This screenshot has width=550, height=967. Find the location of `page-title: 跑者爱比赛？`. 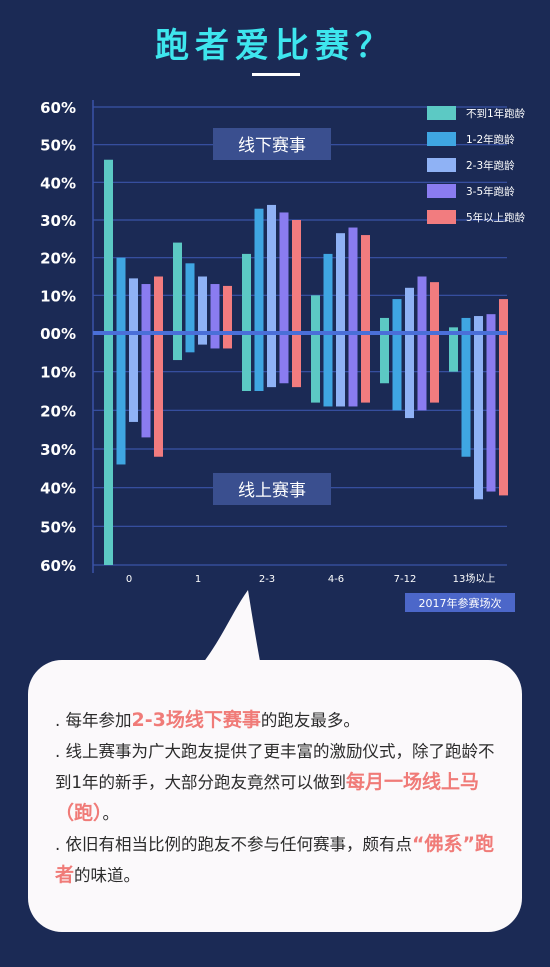

page-title: 跑者爱比赛？ is located at coordinates (275, 46).